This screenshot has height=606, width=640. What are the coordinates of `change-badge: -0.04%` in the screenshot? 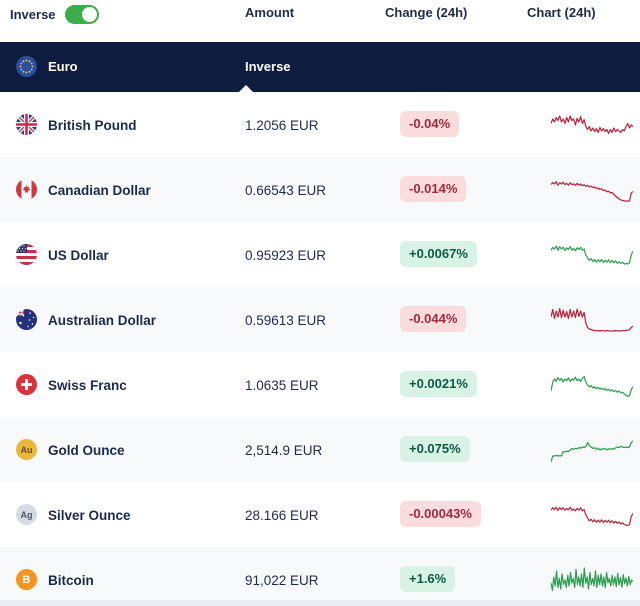 It's located at (430, 124).